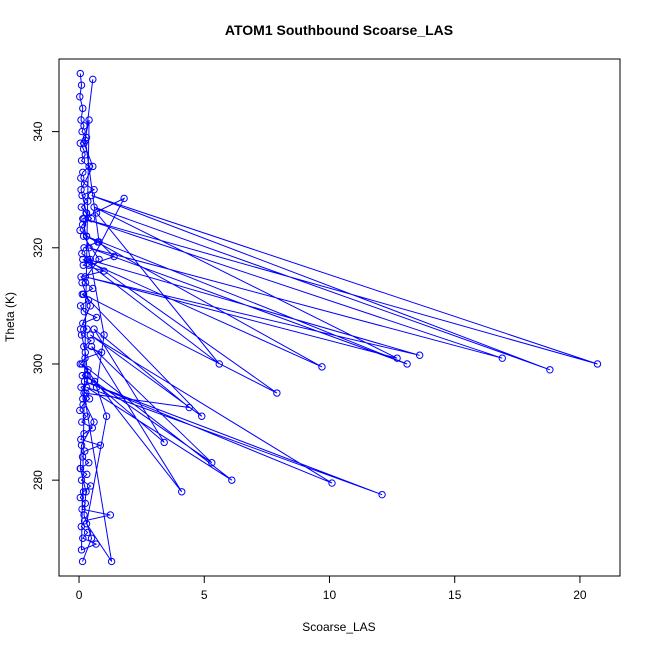  I want to click on x-tick-label: 0, so click(79, 595).